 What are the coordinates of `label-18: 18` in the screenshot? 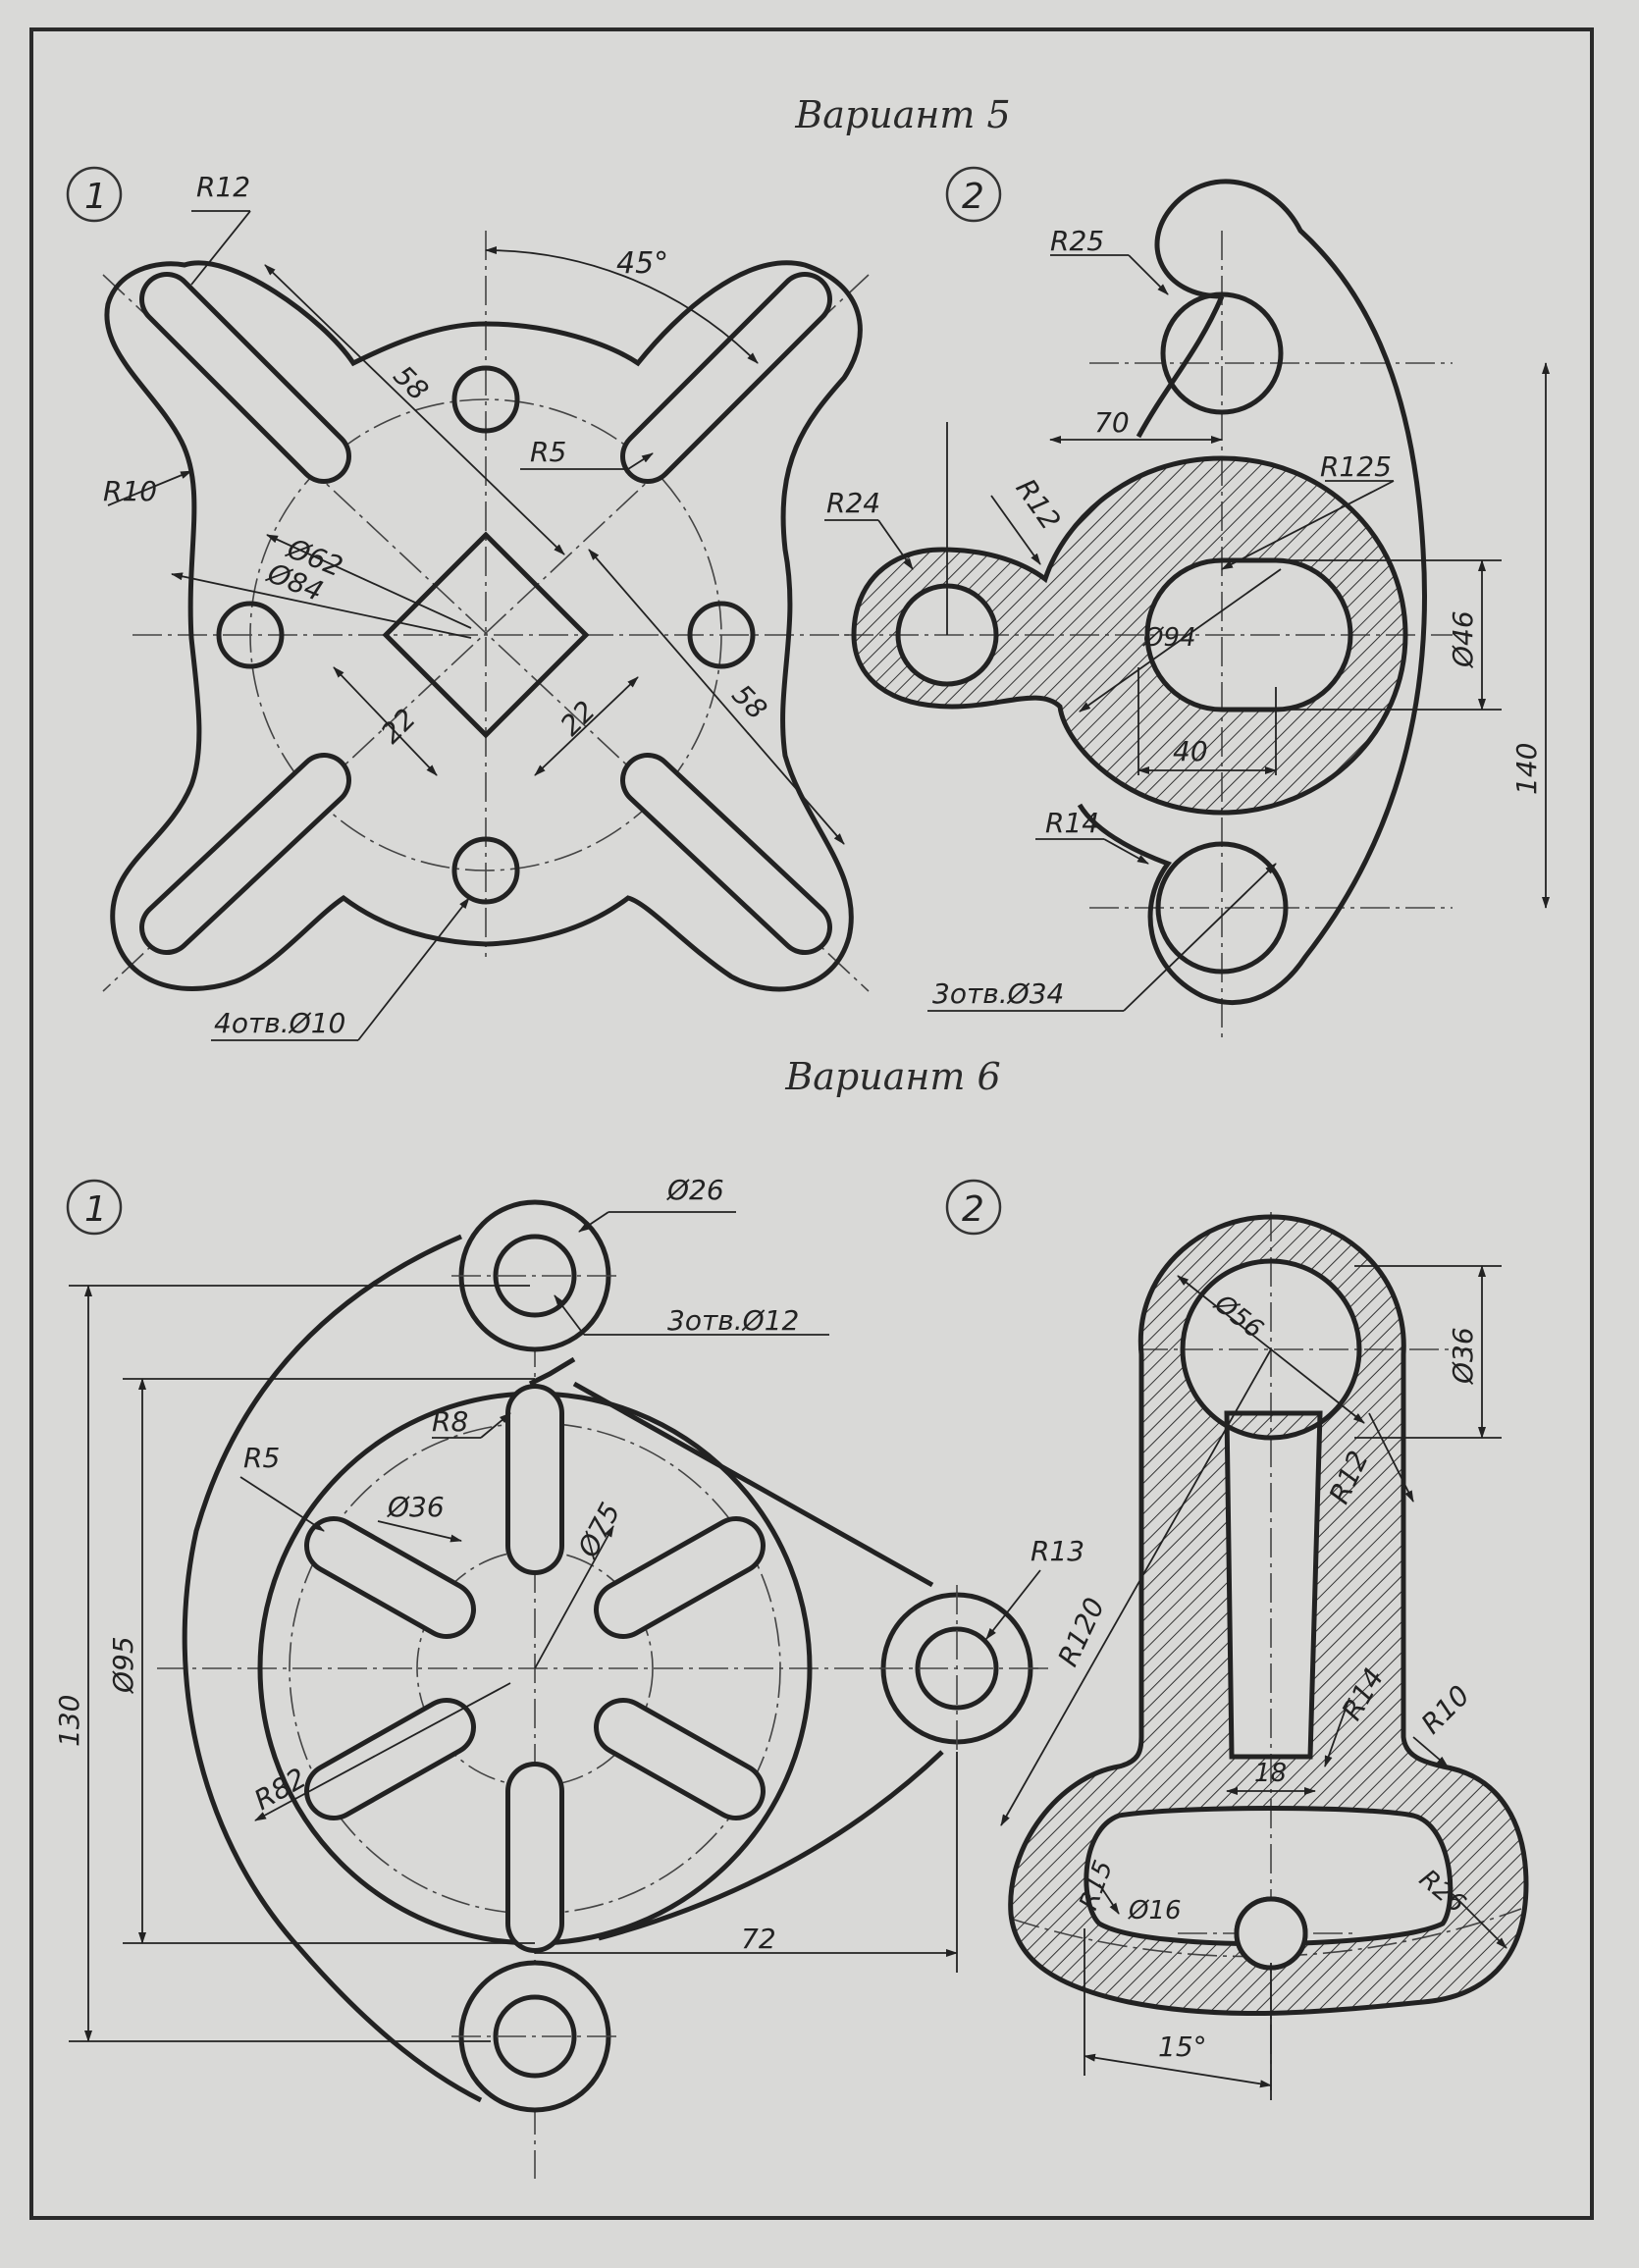 It's located at (1270, 1773).